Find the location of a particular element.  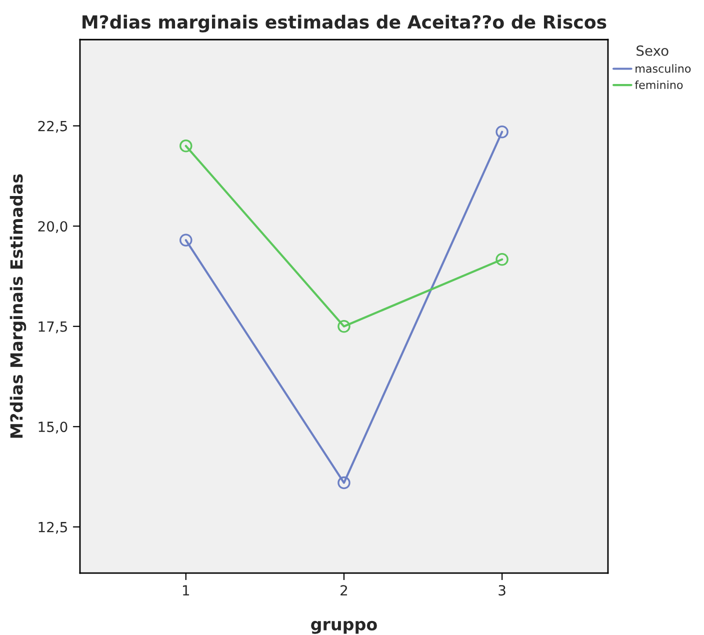

x-tick-label: 2 is located at coordinates (343, 590).